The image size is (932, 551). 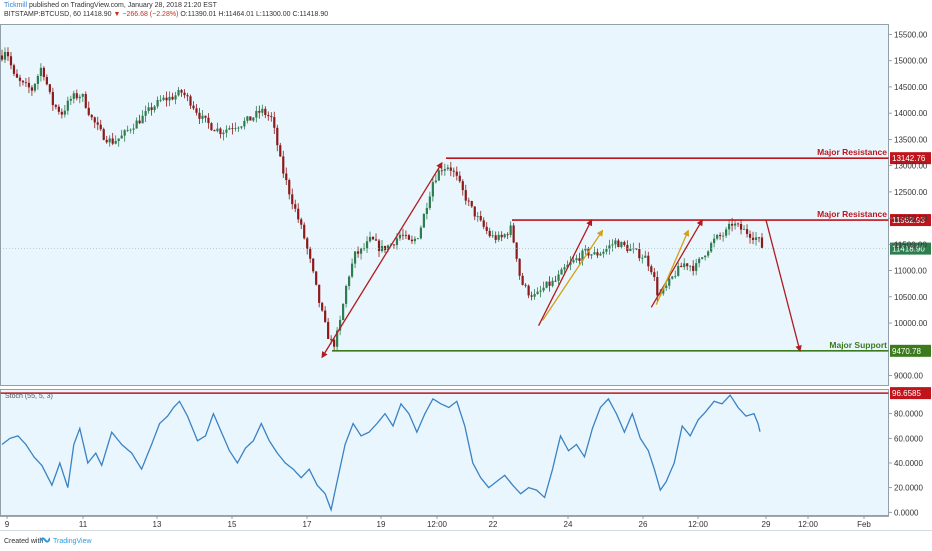 What do you see at coordinates (908, 488) in the screenshot?
I see `stoch-y-tick-label: 20.0000` at bounding box center [908, 488].